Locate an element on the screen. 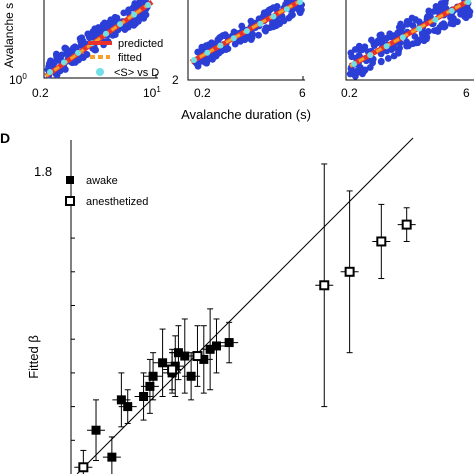 Image resolution: width=474 pixels, height=474 pixels. legend-predicted-label: predicted is located at coordinates (140, 44).